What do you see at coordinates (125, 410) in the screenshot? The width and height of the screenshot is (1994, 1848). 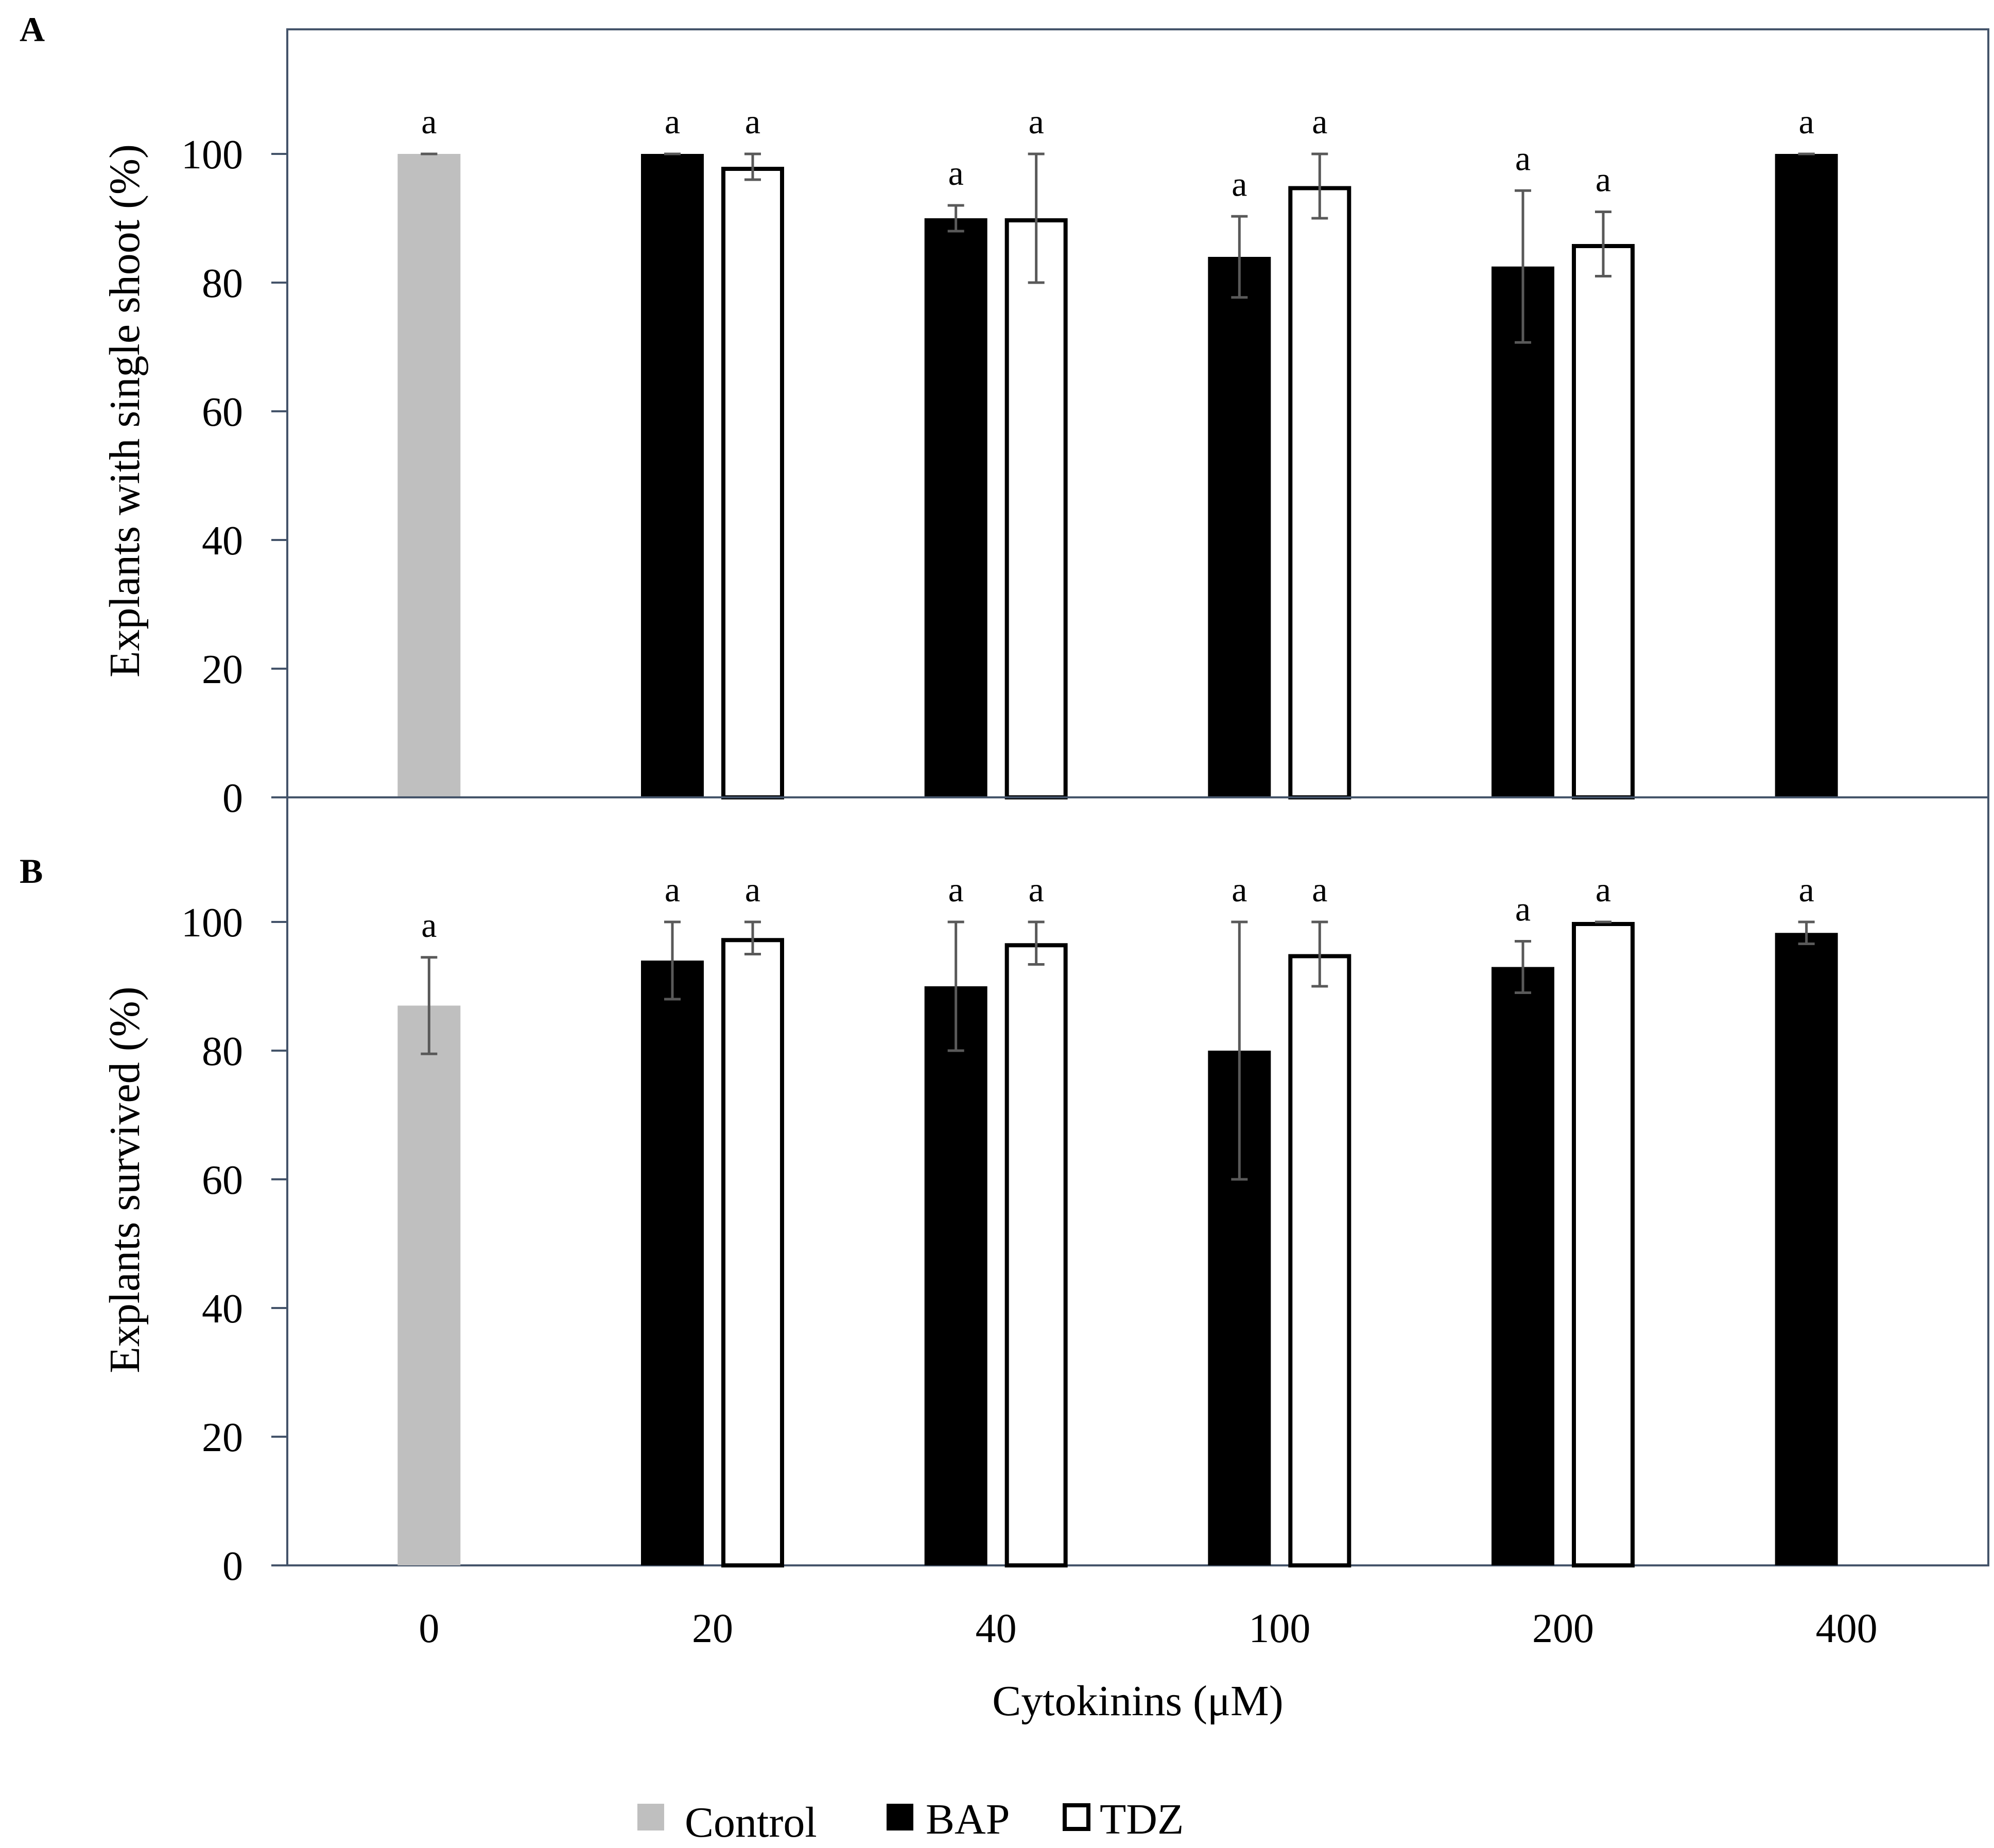 I see `panel-a-y-axis-label: Explants with single shoot (%)` at bounding box center [125, 410].